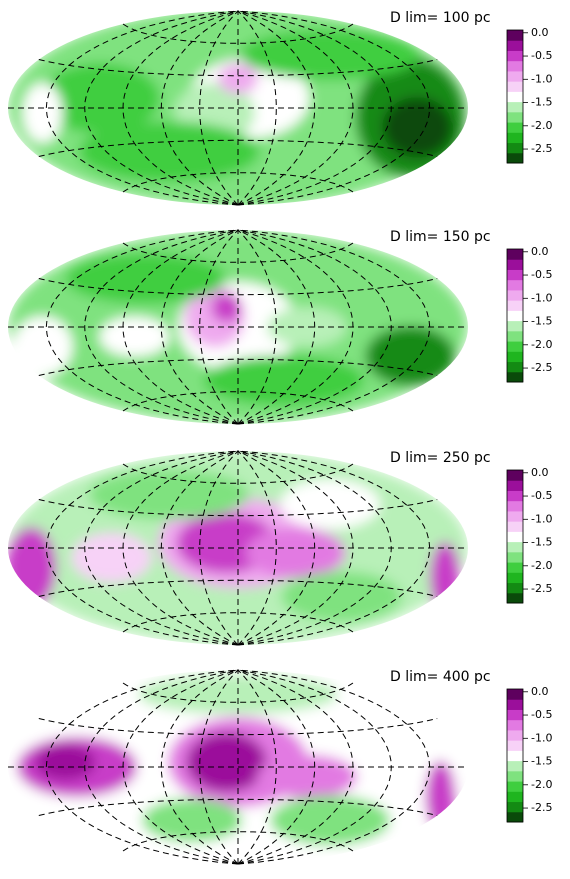 The width and height of the screenshot is (570, 879). I want to click on panel-title: D lim= 100 pc, so click(440, 18).